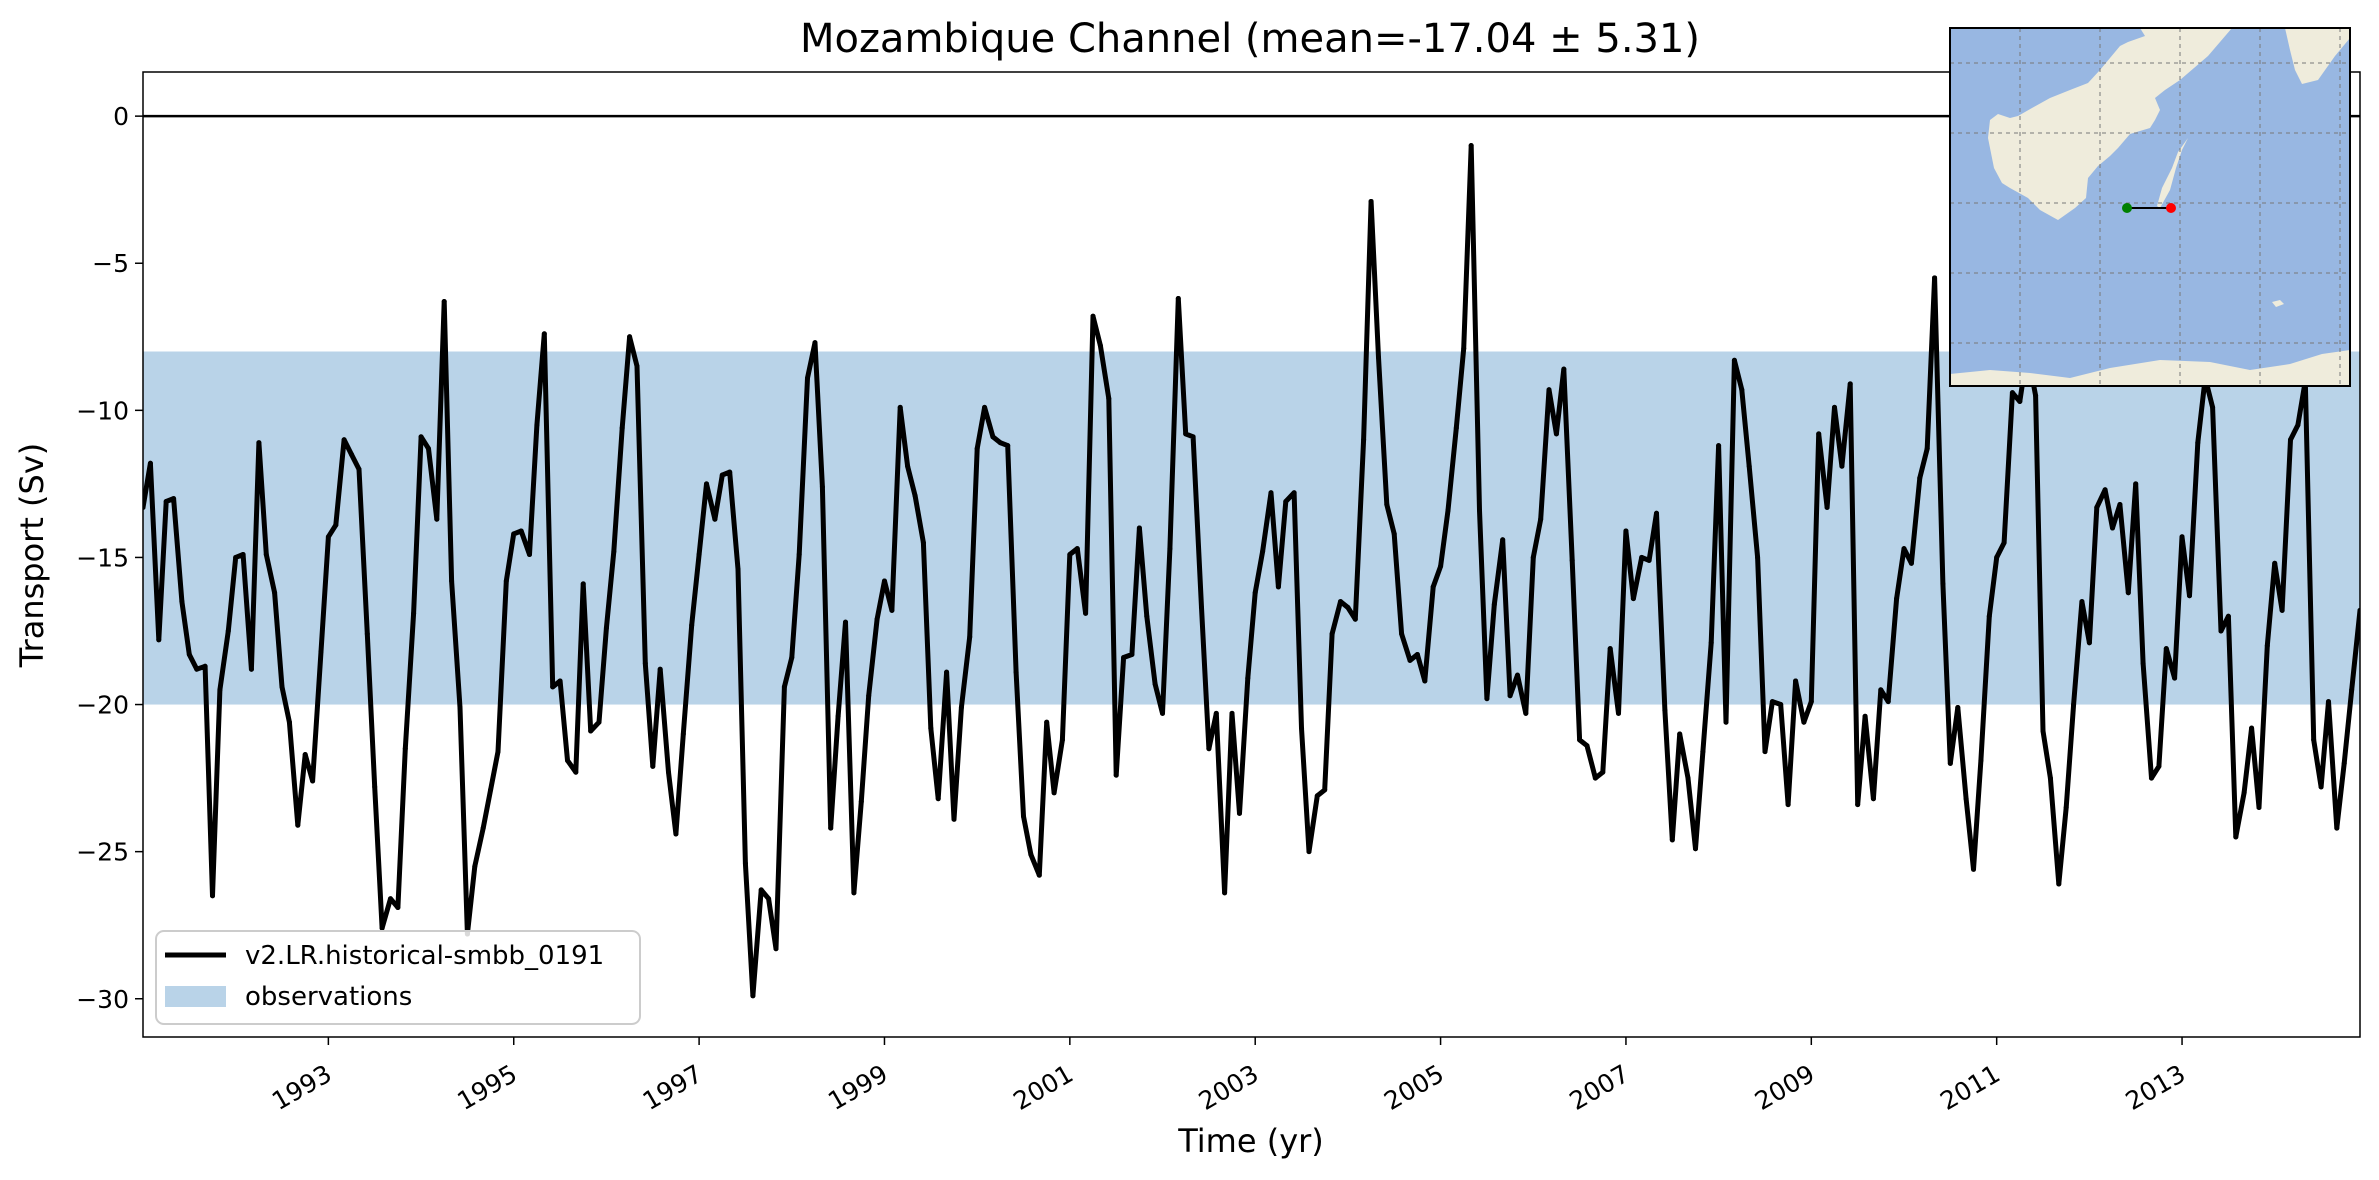 The width and height of the screenshot is (2379, 1180). Describe the element at coordinates (102, 705) in the screenshot. I see `y-tick-label: −20` at that location.